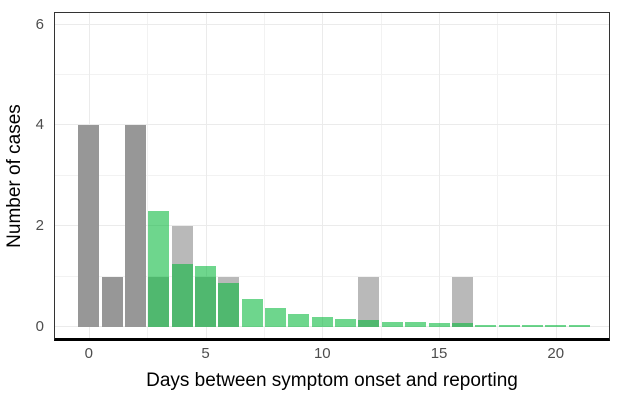 This screenshot has height=405, width=622. I want to click on y-tick-label: 6, so click(39, 24).